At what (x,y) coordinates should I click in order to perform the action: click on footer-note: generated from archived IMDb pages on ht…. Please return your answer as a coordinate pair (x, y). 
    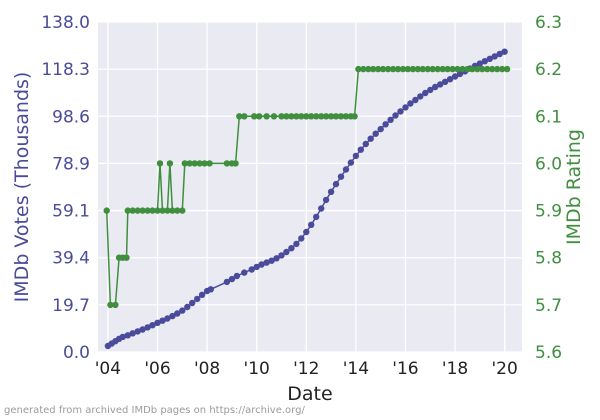
    Looking at the image, I should click on (154, 410).